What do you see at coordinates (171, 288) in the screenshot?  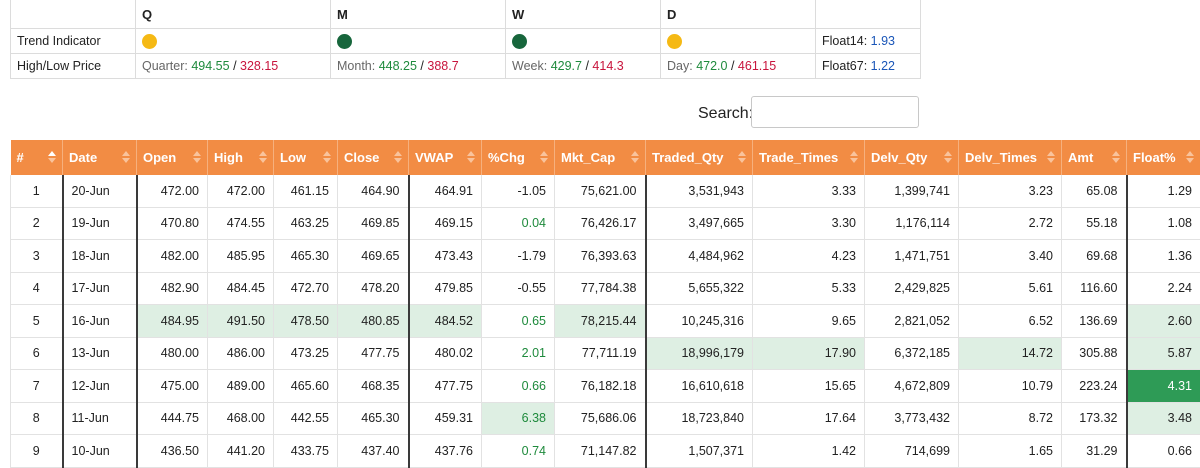 I see `cell-open: 482.90` at bounding box center [171, 288].